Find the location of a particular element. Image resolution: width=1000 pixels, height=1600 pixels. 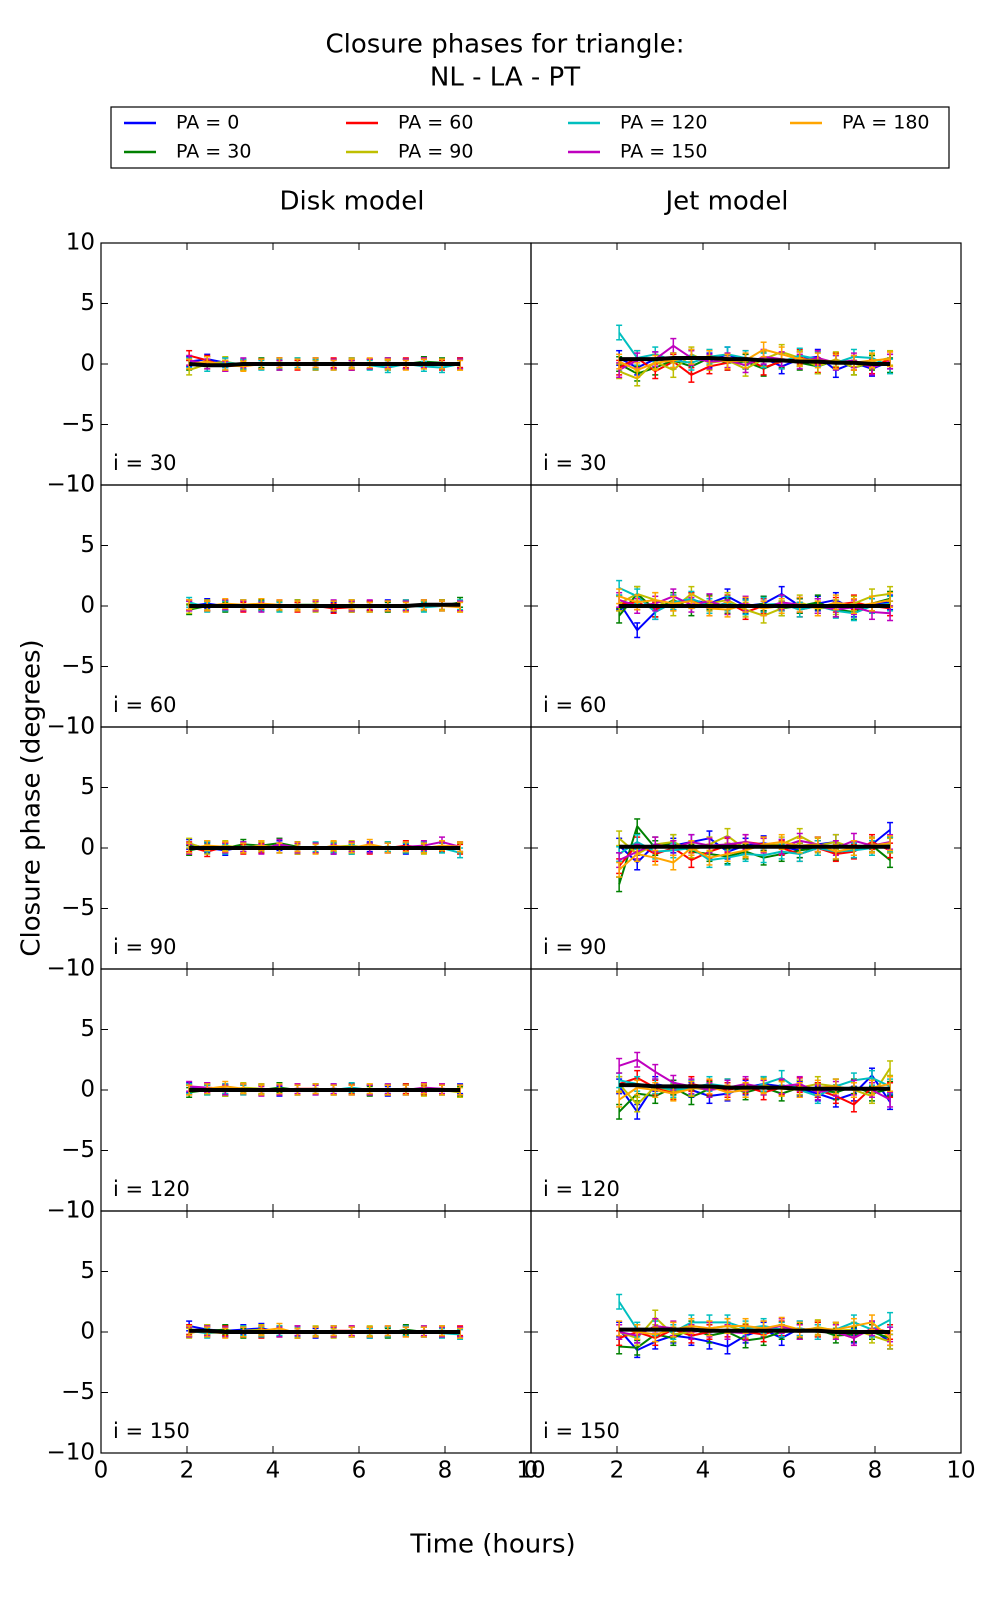

legend-label: PA = 0 is located at coordinates (207, 123).